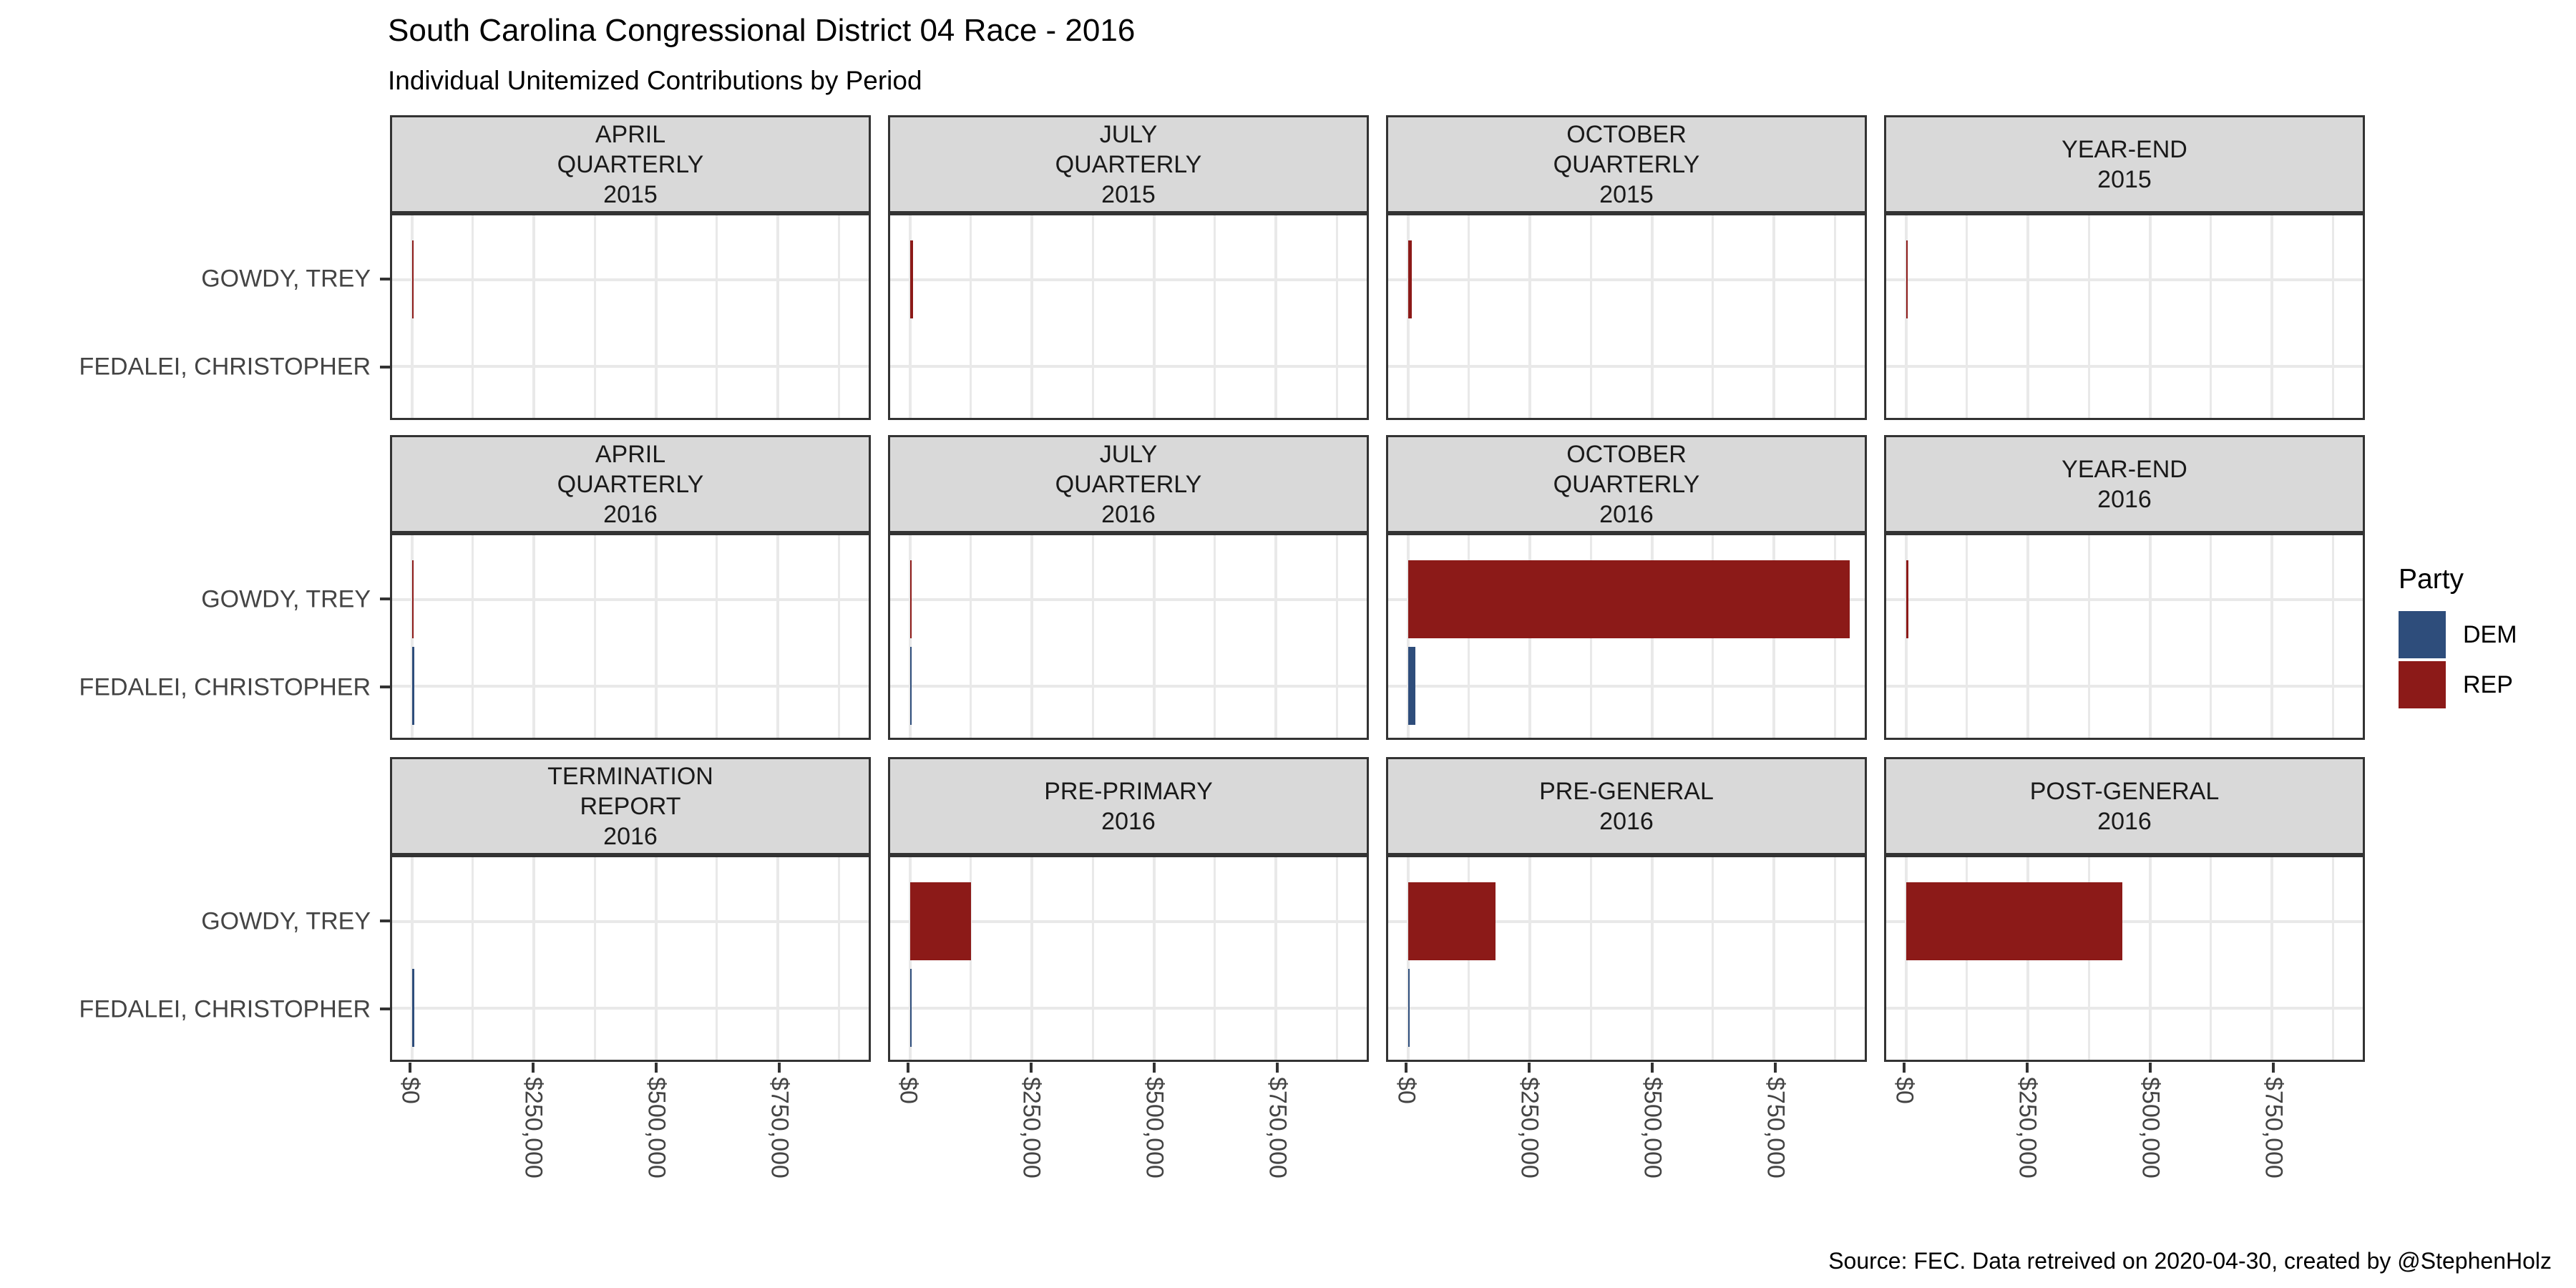 This screenshot has height=1288, width=2576. What do you see at coordinates (1128, 484) in the screenshot?
I see `facet-strip-label: JULY QUARTERLY 2016` at bounding box center [1128, 484].